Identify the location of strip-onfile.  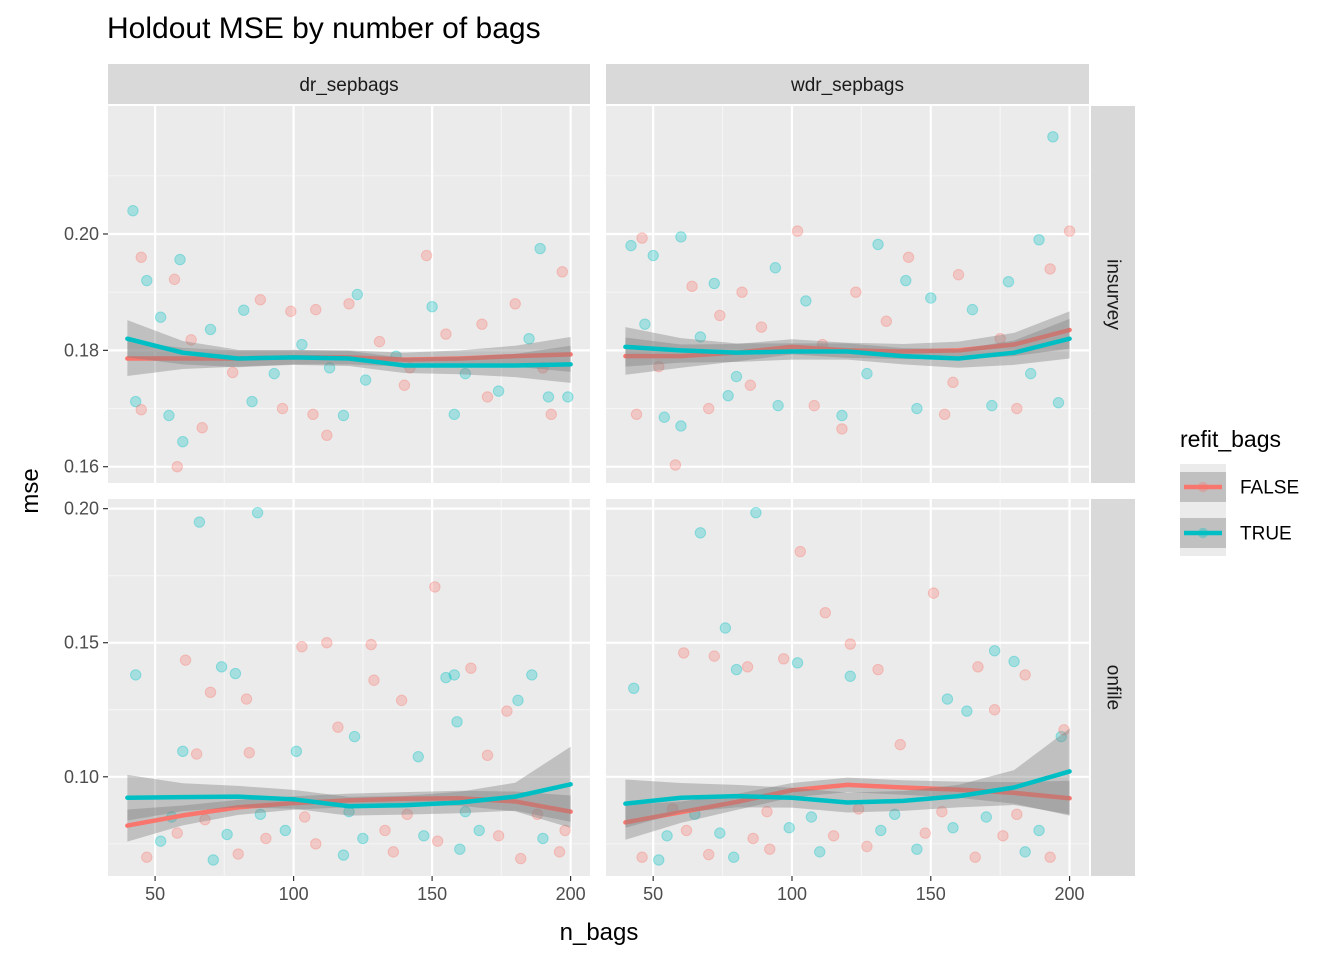
(1113, 687).